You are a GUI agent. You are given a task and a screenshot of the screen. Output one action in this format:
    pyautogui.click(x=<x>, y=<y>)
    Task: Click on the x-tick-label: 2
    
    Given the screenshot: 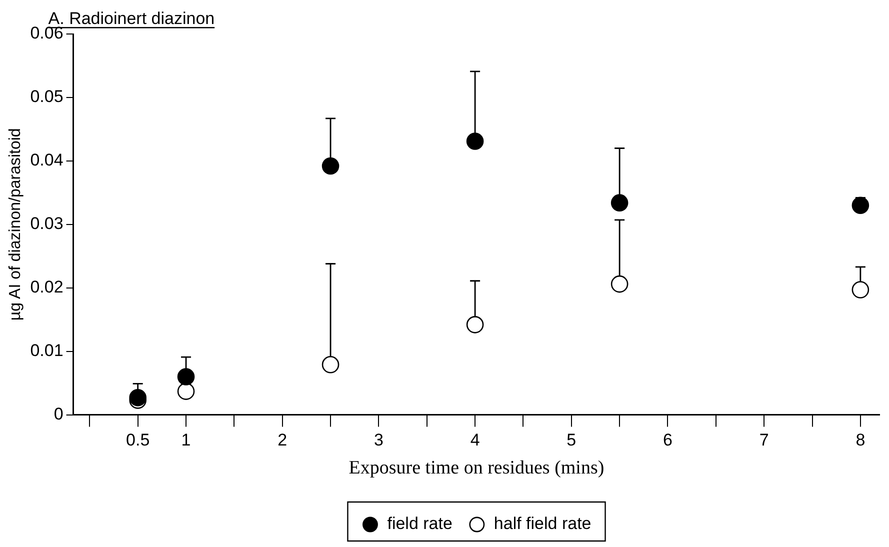 What is the action you would take?
    pyautogui.click(x=283, y=440)
    